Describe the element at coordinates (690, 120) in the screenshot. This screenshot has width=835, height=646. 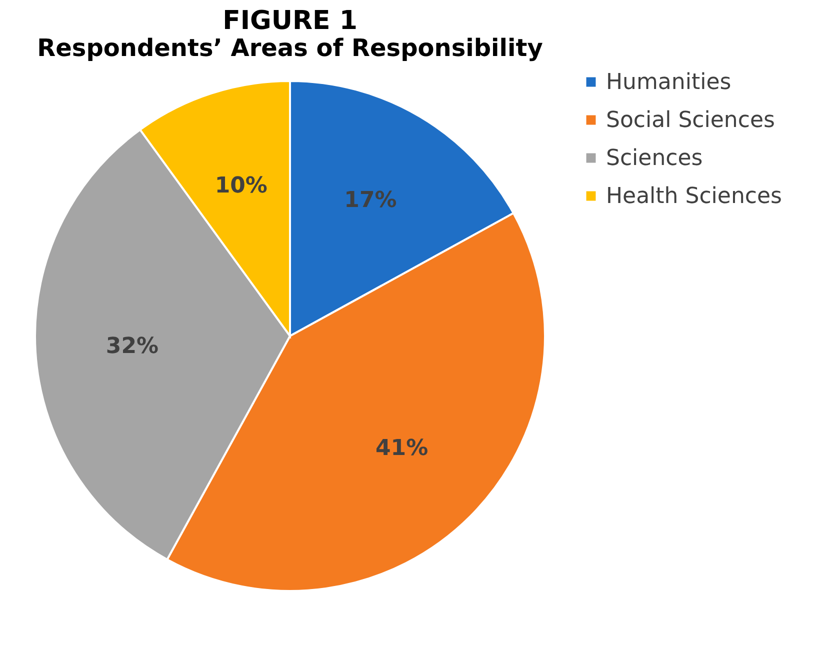
I see `legend-label: Social Sciences` at that location.